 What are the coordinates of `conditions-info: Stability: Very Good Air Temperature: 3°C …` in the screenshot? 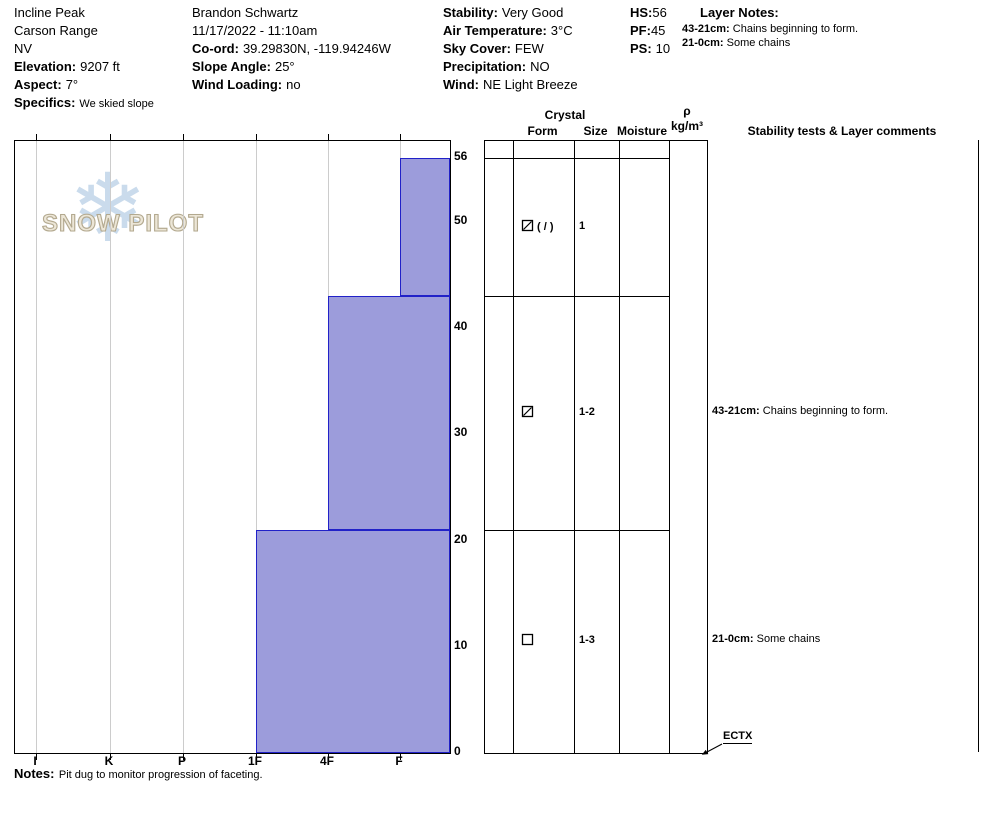 It's located at (510, 49).